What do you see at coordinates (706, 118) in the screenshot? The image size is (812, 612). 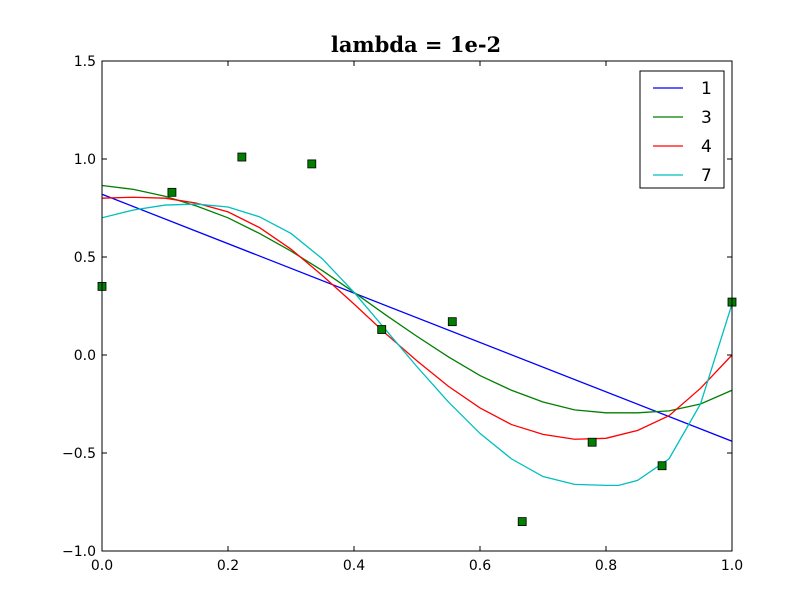 I see `legend-label-3: 3` at bounding box center [706, 118].